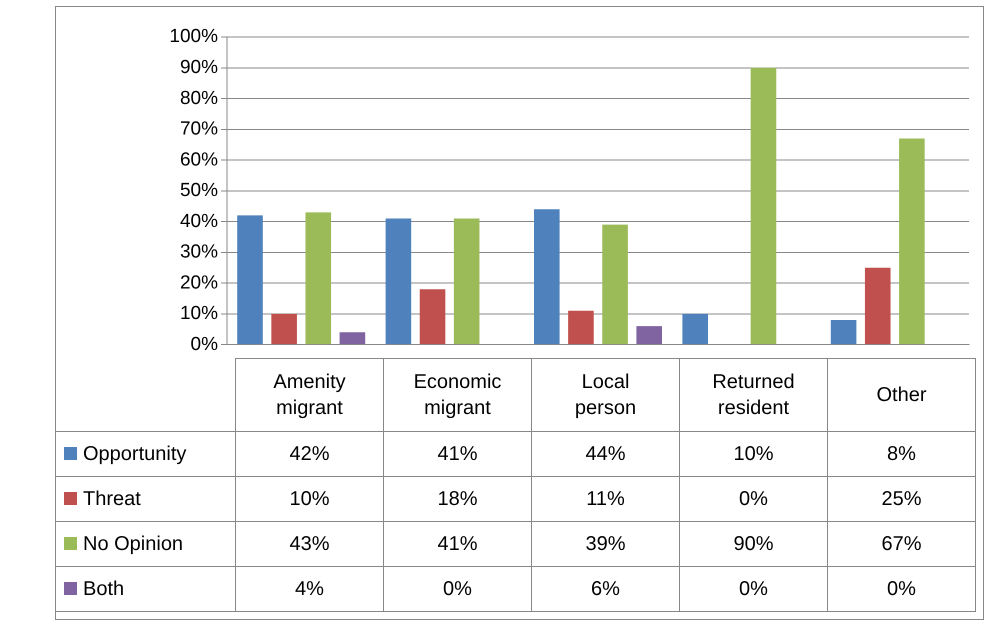  What do you see at coordinates (458, 395) in the screenshot?
I see `x-tick-label: Economic migrant` at bounding box center [458, 395].